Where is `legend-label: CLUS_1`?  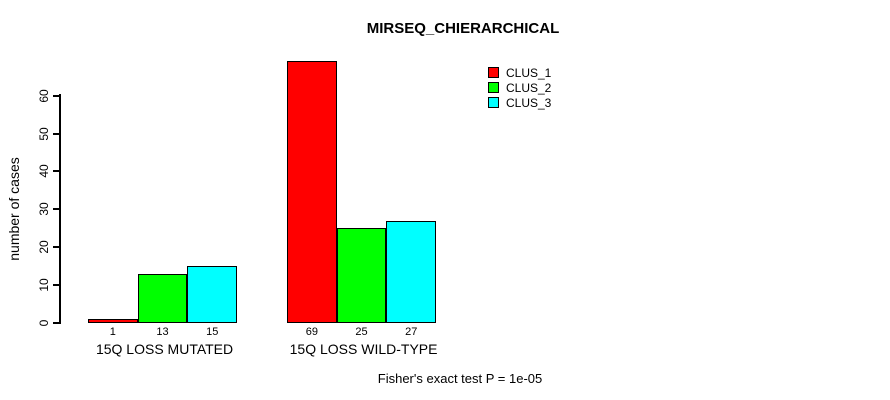
legend-label: CLUS_1 is located at coordinates (529, 72).